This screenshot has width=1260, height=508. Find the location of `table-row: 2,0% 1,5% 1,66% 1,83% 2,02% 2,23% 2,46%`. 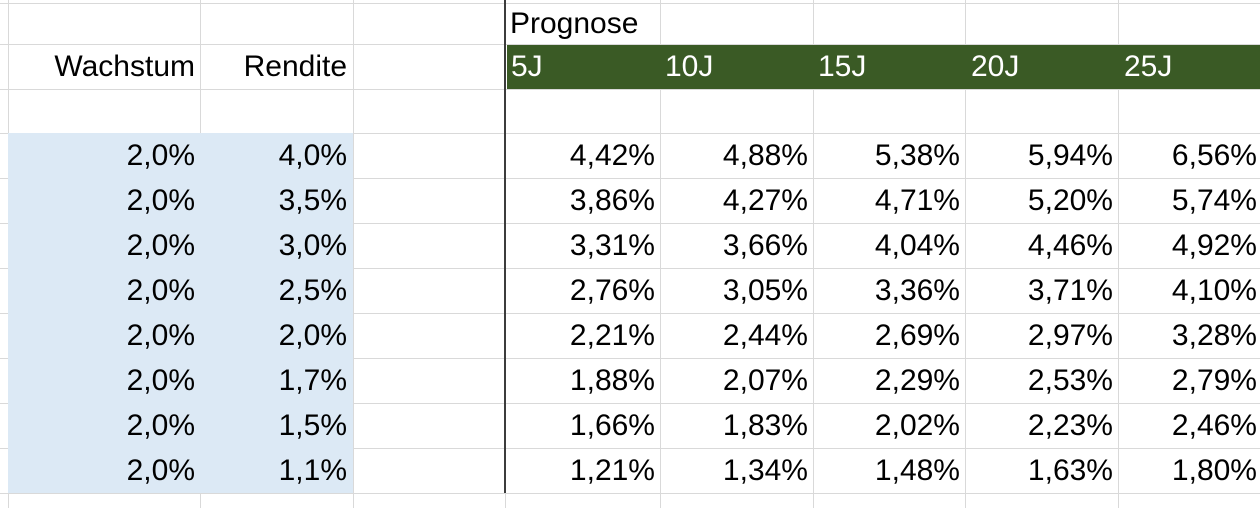

table-row: 2,0% 1,5% 1,66% 1,83% 2,02% 2,23% 2,46% is located at coordinates (630, 425).